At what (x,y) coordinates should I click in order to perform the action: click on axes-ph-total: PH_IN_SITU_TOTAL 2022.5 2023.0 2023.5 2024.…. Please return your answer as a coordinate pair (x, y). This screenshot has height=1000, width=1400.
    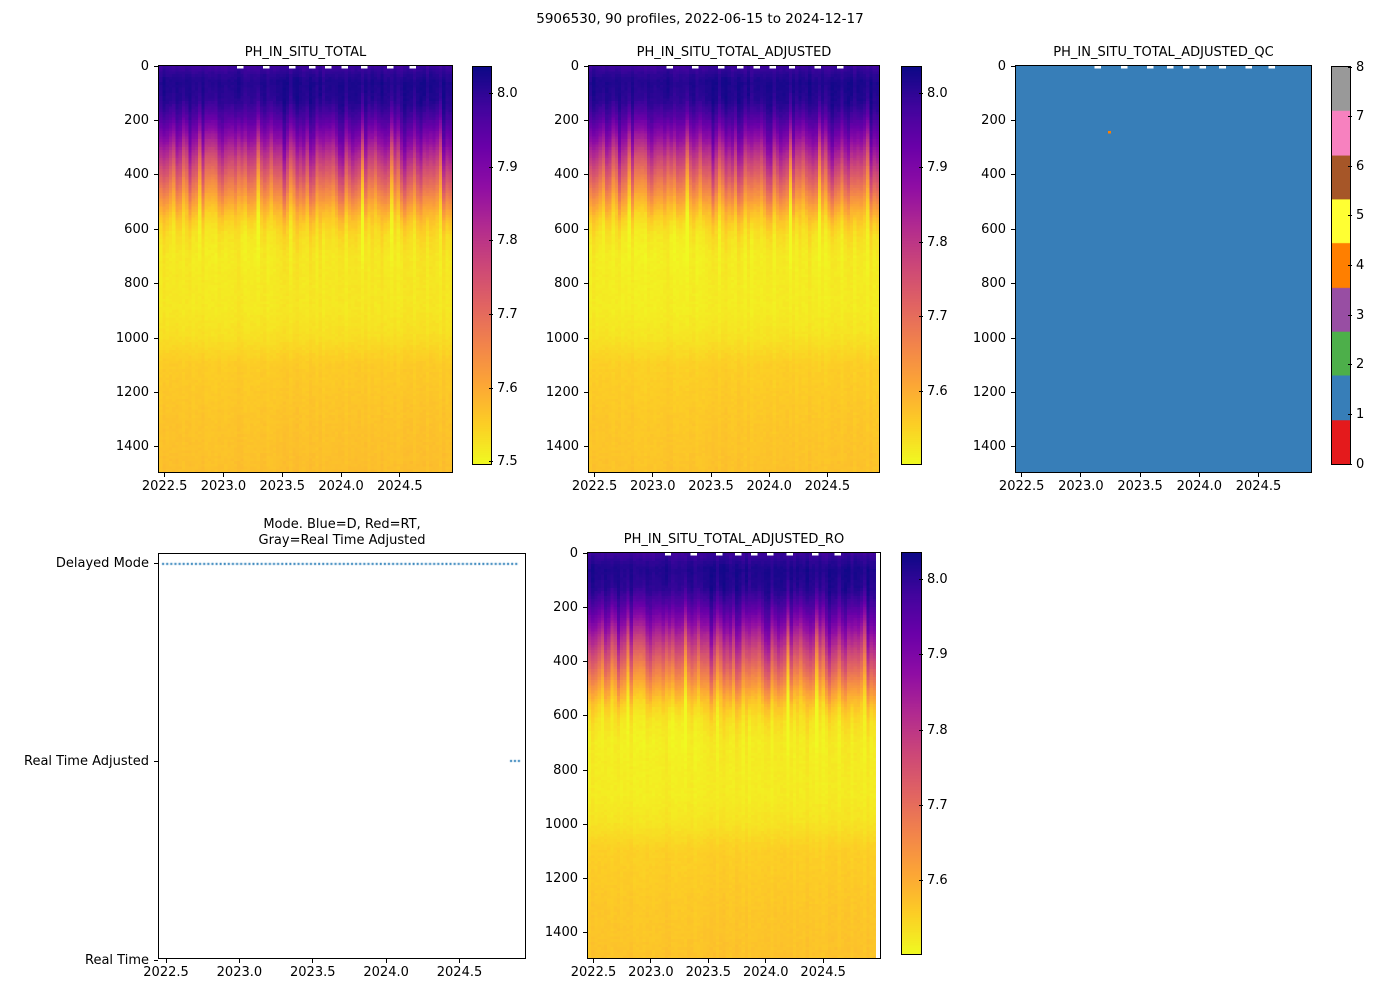
    Looking at the image, I should click on (284, 269).